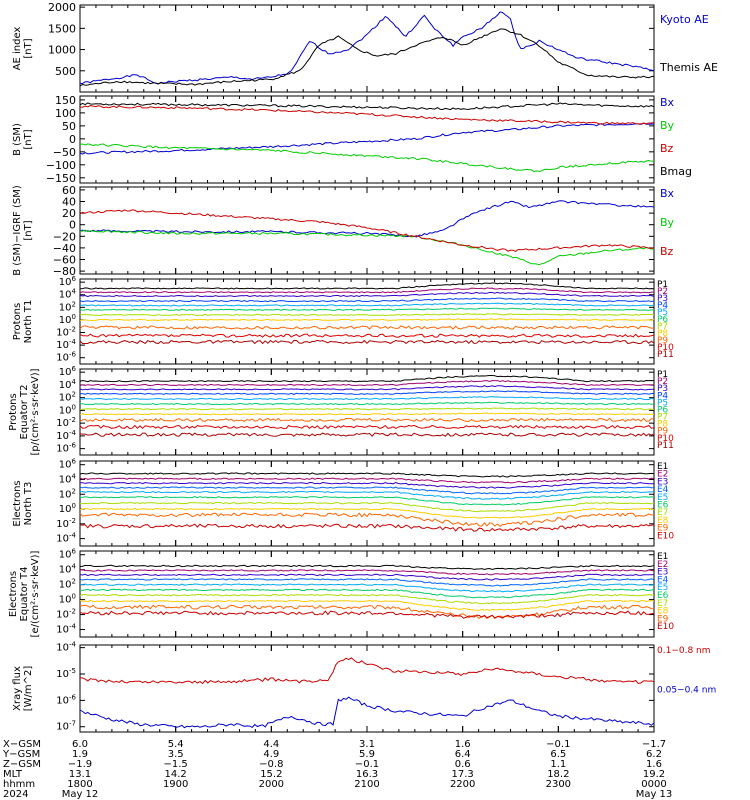 This screenshot has height=800, width=750. I want to click on series-line-E7, so click(367, 507).